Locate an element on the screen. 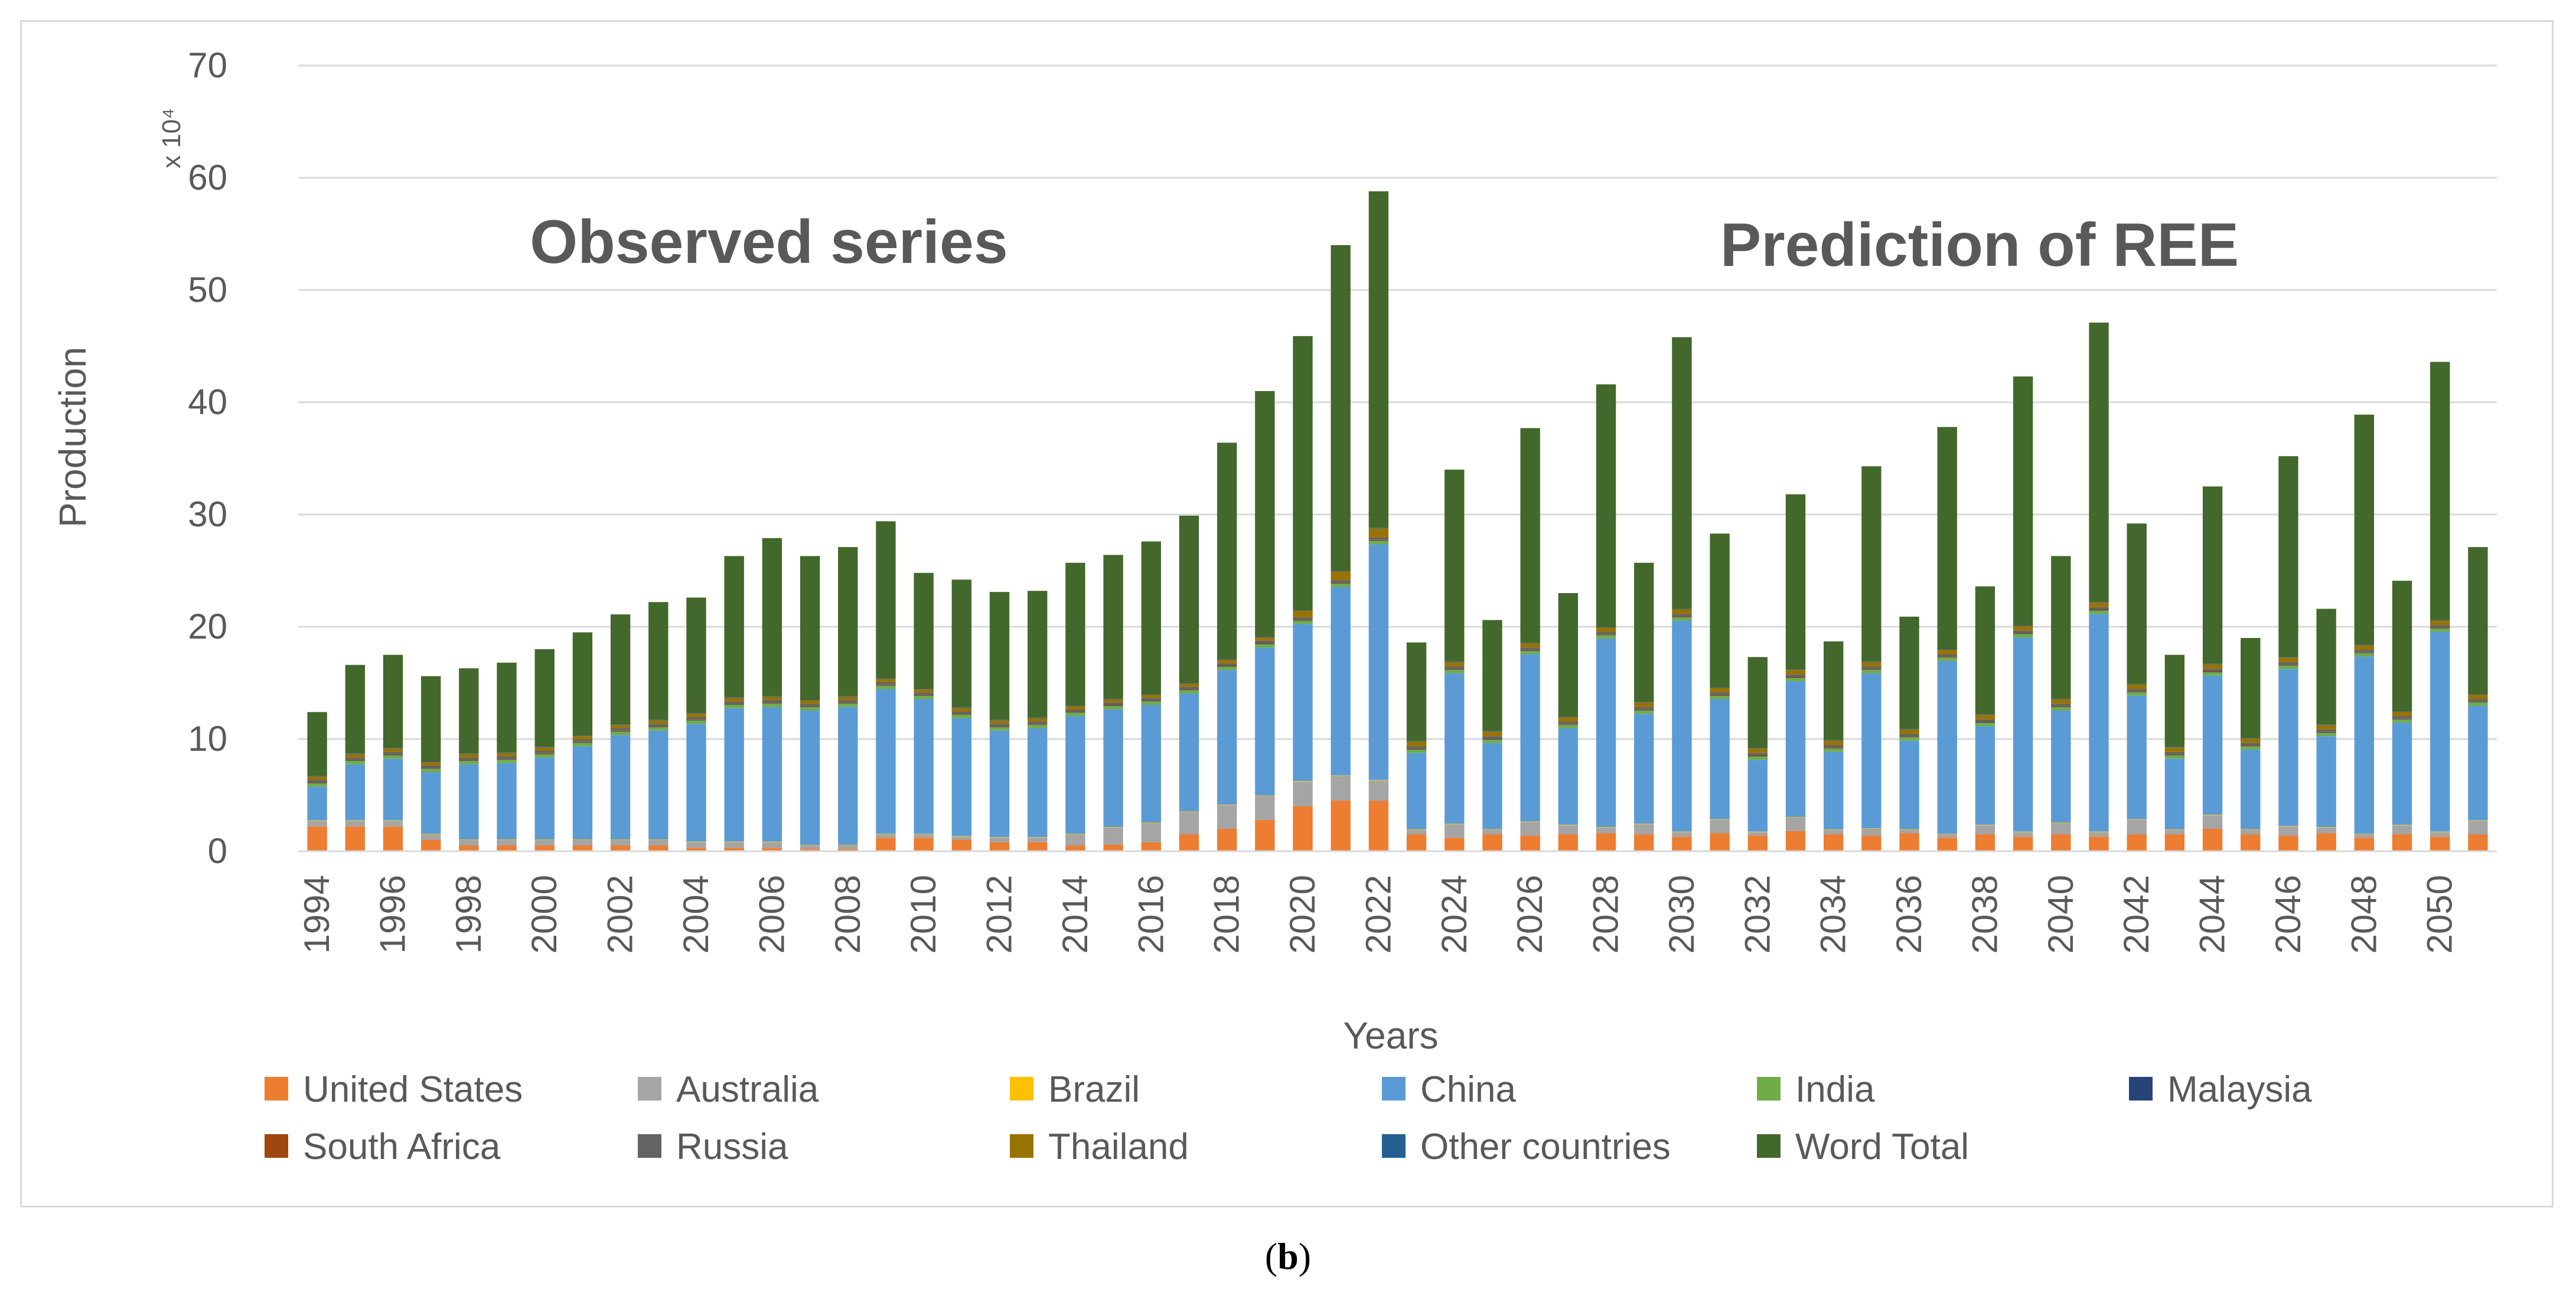 The width and height of the screenshot is (2576, 1299). y-tick-label: 10 is located at coordinates (208, 738).